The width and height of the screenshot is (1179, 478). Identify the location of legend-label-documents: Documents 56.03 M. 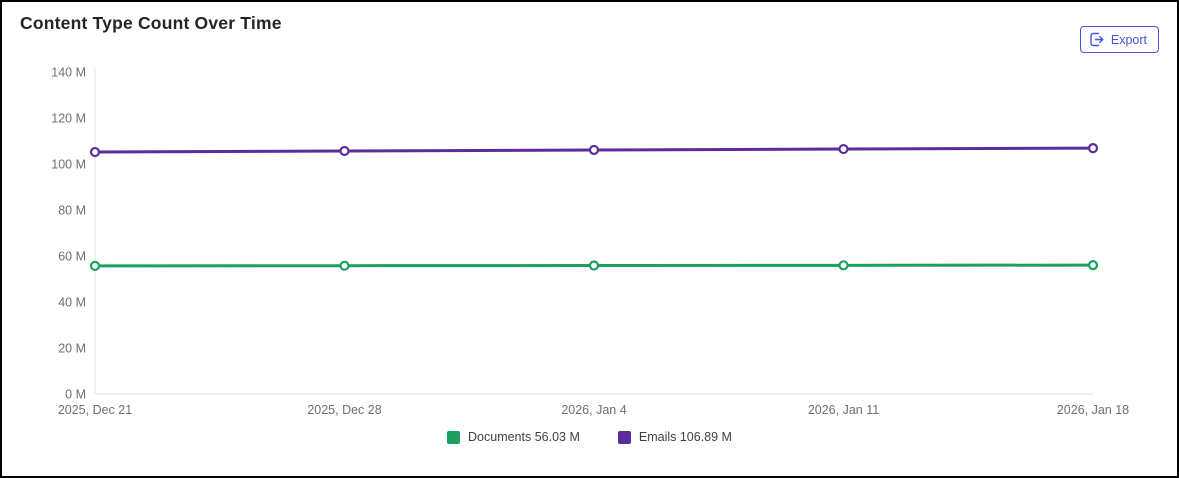
(524, 437).